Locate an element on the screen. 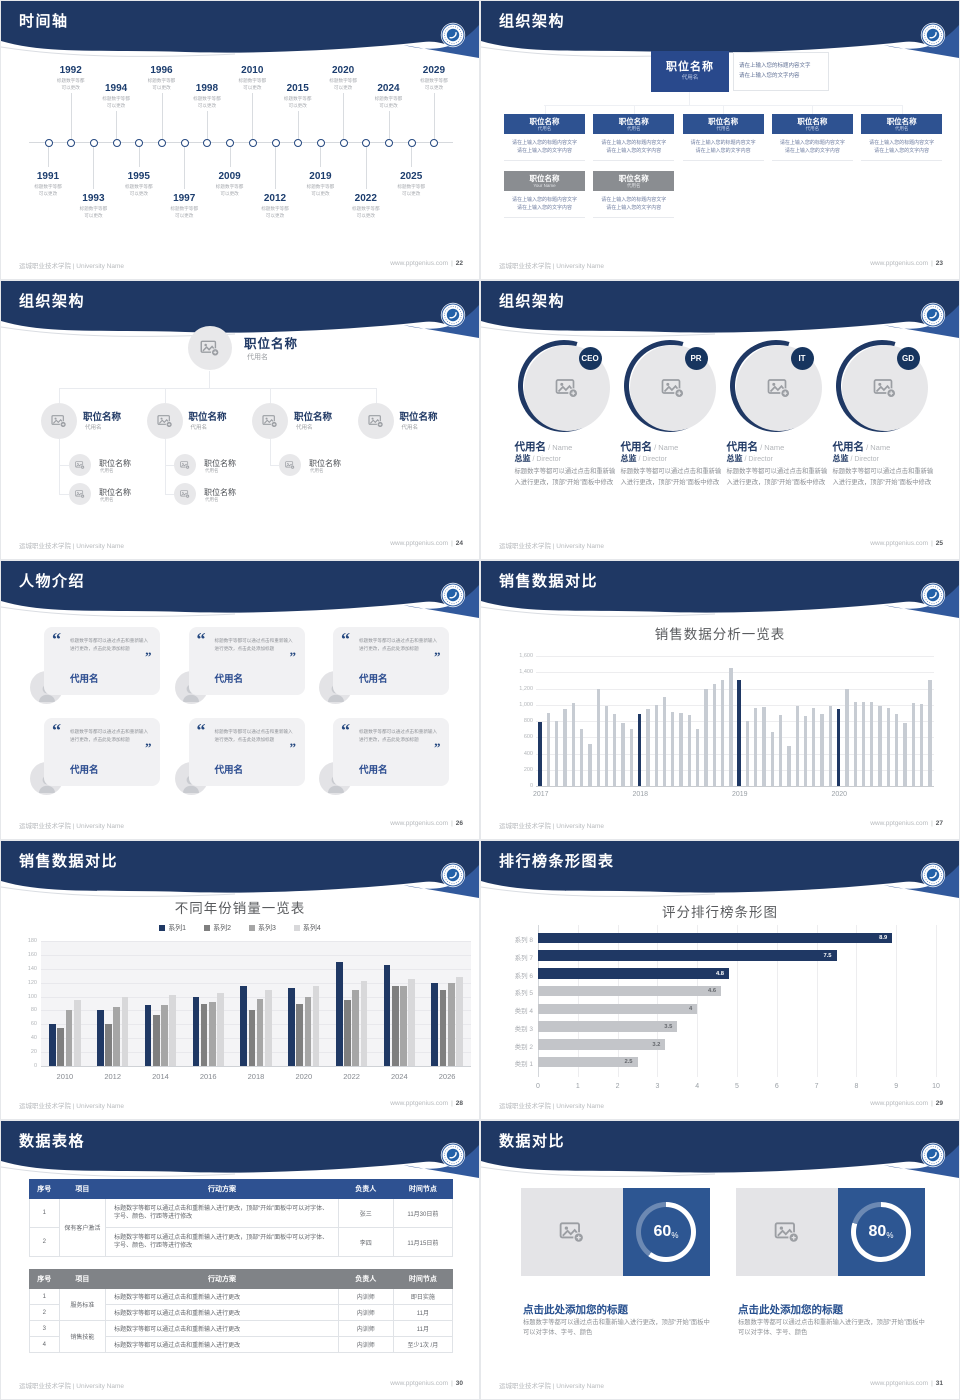 This screenshot has width=960, height=1400. role-badge: PR is located at coordinates (696, 358).